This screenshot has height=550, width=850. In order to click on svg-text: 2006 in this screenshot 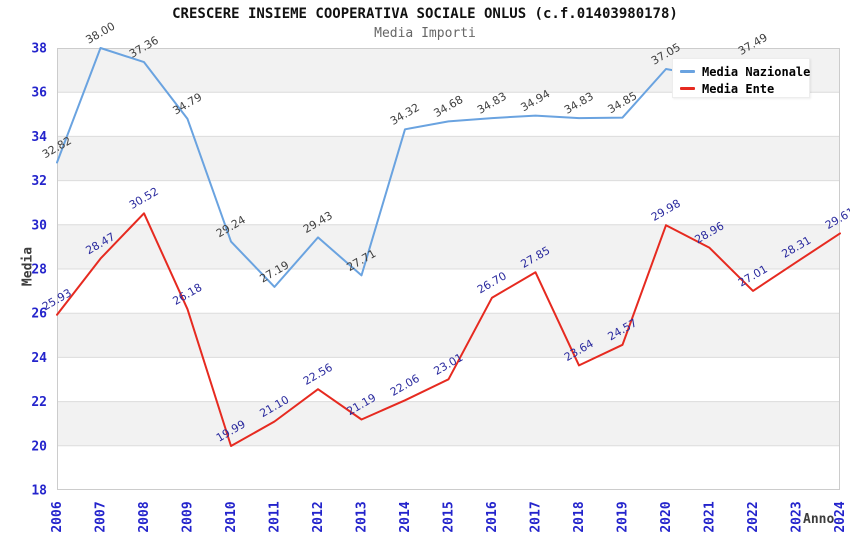, I will do `click(57, 516)`.